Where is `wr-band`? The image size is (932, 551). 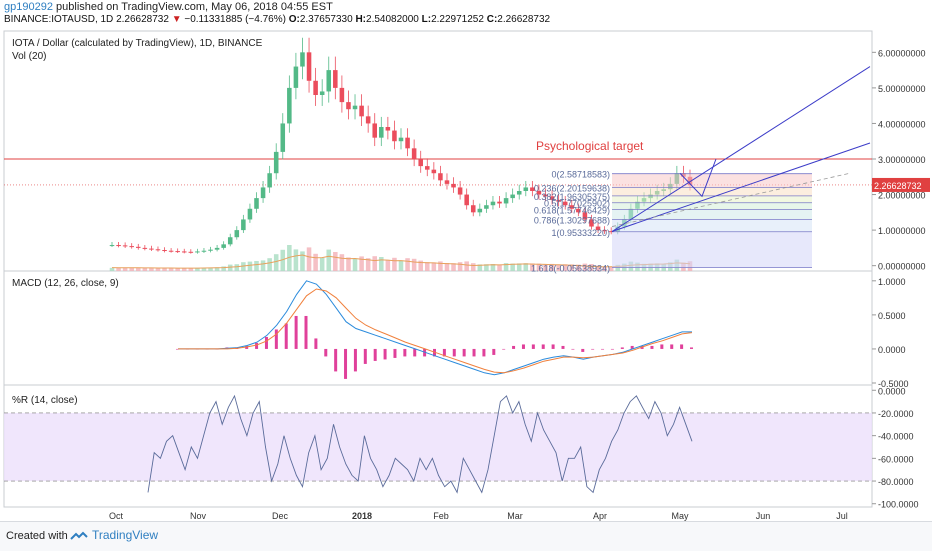
wr-band is located at coordinates (438, 447).